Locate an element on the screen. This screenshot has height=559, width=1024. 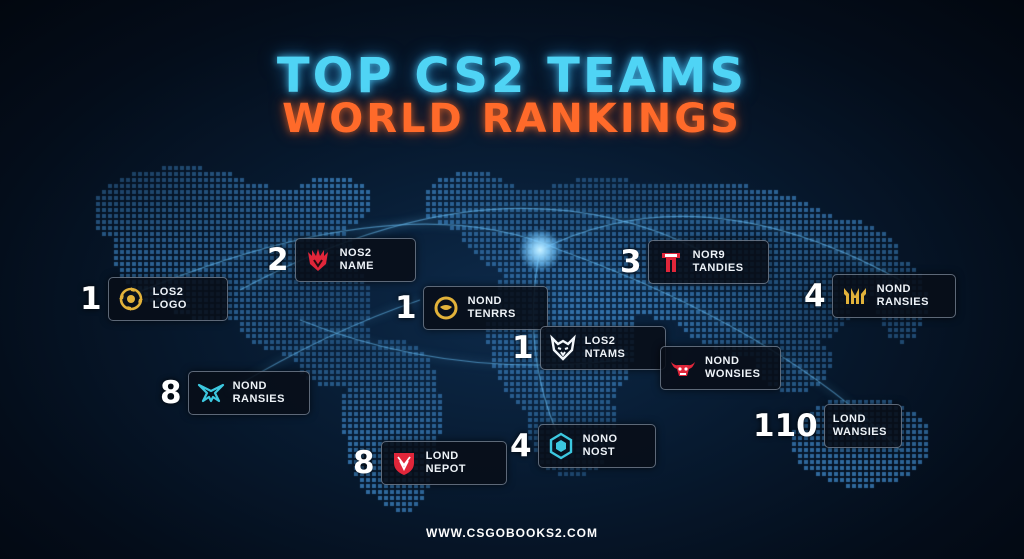
gold-circle-icon is located at coordinates (446, 308).